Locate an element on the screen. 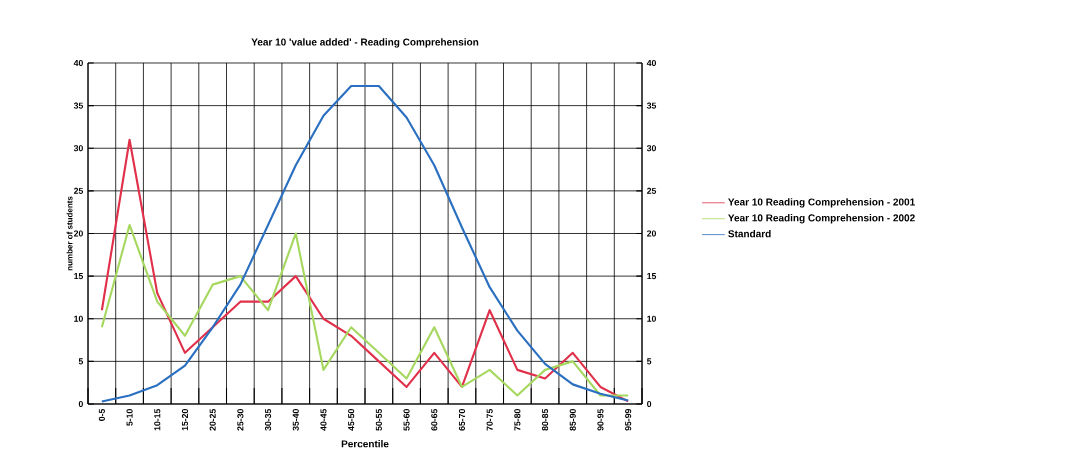 This screenshot has height=470, width=1069. x-tick-label: 95-99 is located at coordinates (628, 420).